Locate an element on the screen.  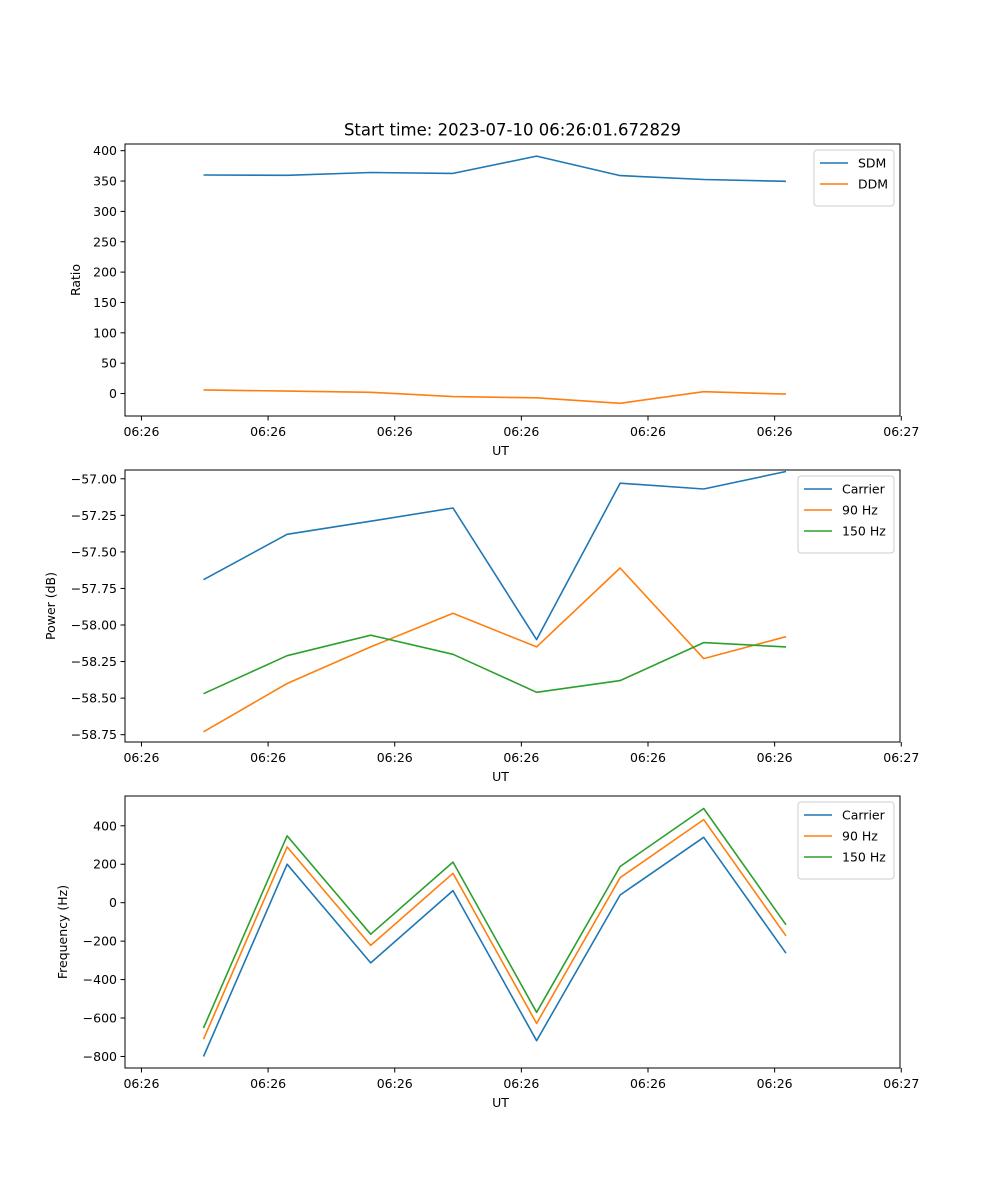
y-tick-label: −600 is located at coordinates (100, 1018).